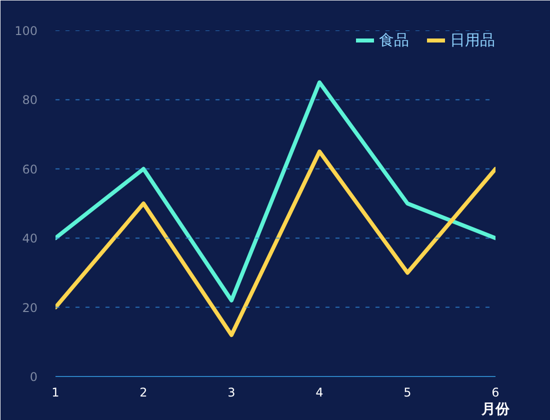 This screenshot has height=420, width=550. I want to click on y-tick-label: 60, so click(30, 169).